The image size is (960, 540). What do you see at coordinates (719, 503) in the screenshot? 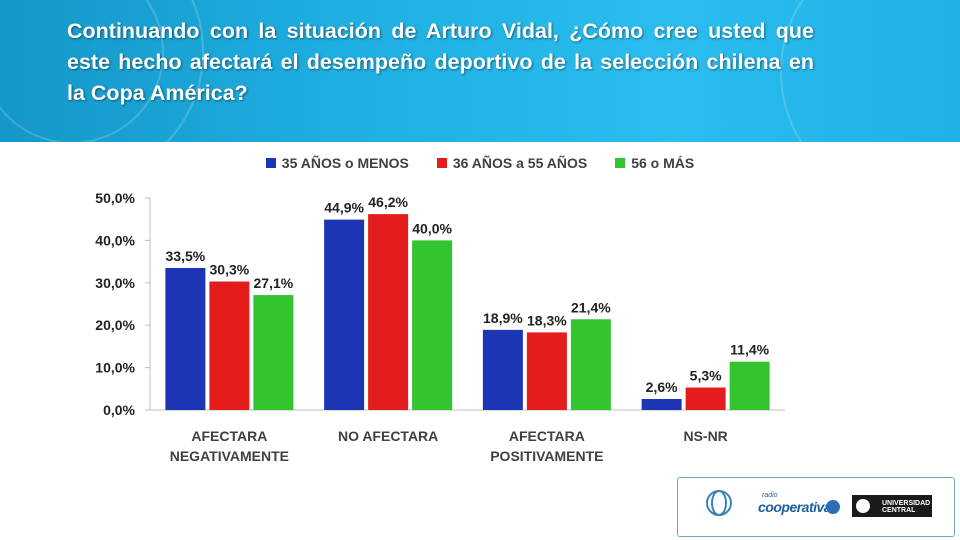
I see `globe-logo-icon` at bounding box center [719, 503].